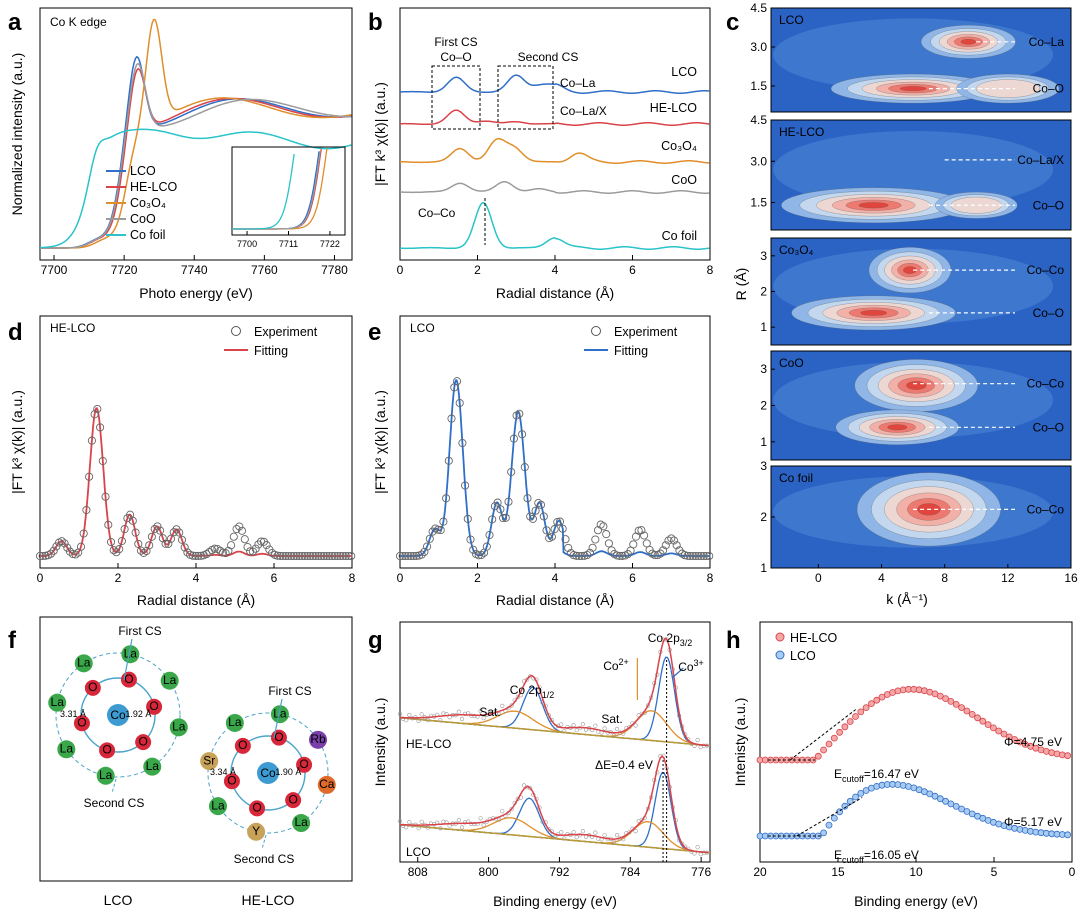 The height and width of the screenshot is (915, 1080). What do you see at coordinates (271, 351) in the screenshot?
I see `chart-d-legend-fitting: Fitting` at bounding box center [271, 351].